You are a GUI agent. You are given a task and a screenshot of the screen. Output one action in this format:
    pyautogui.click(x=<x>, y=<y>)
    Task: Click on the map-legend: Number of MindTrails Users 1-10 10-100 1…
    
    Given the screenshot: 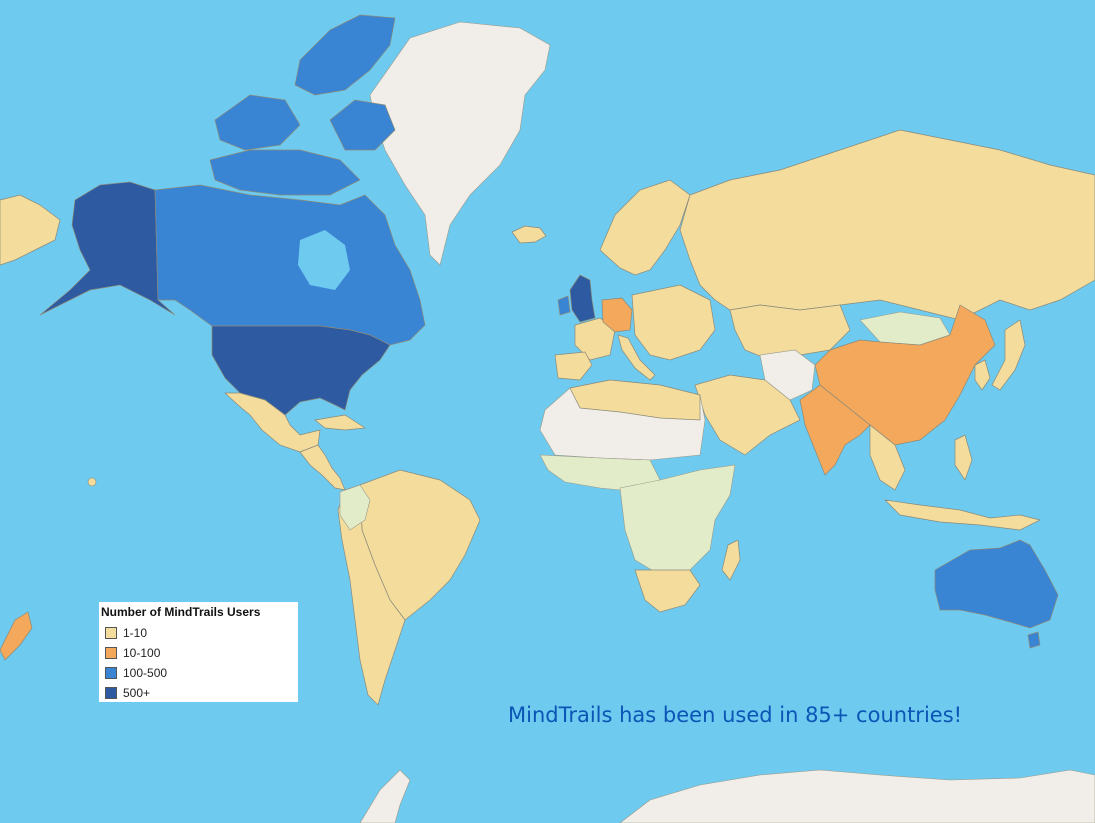 What is the action you would take?
    pyautogui.click(x=198, y=652)
    